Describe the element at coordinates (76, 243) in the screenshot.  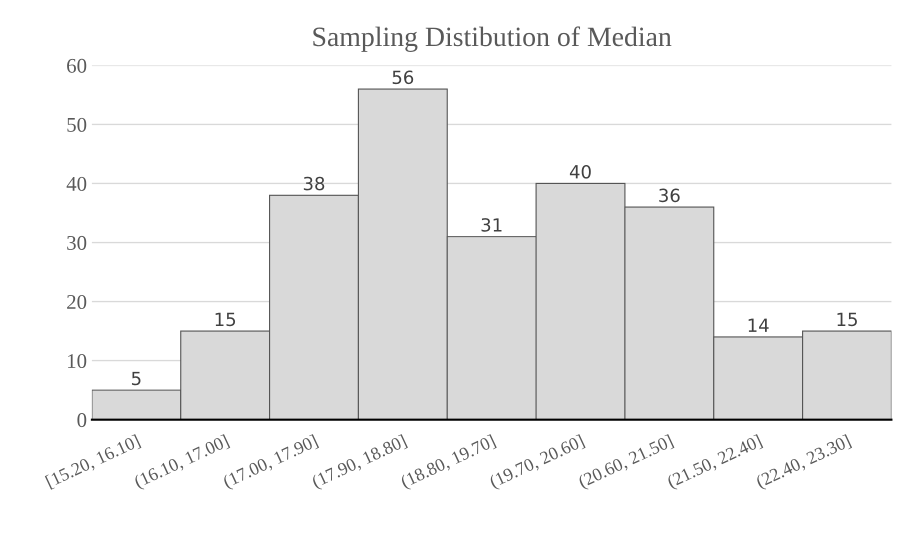
I see `y-tick-label: 30` at that location.